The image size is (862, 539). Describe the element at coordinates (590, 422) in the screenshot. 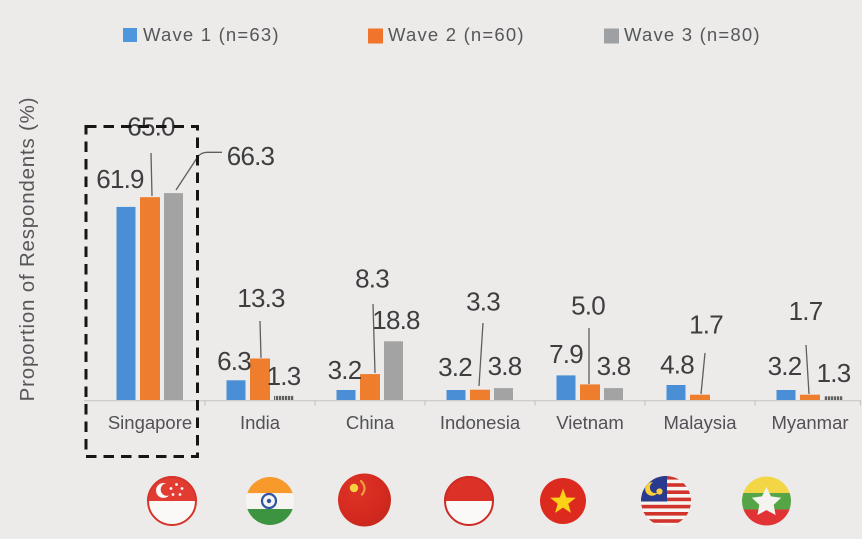

I see `svg-text: Vietnam` at that location.